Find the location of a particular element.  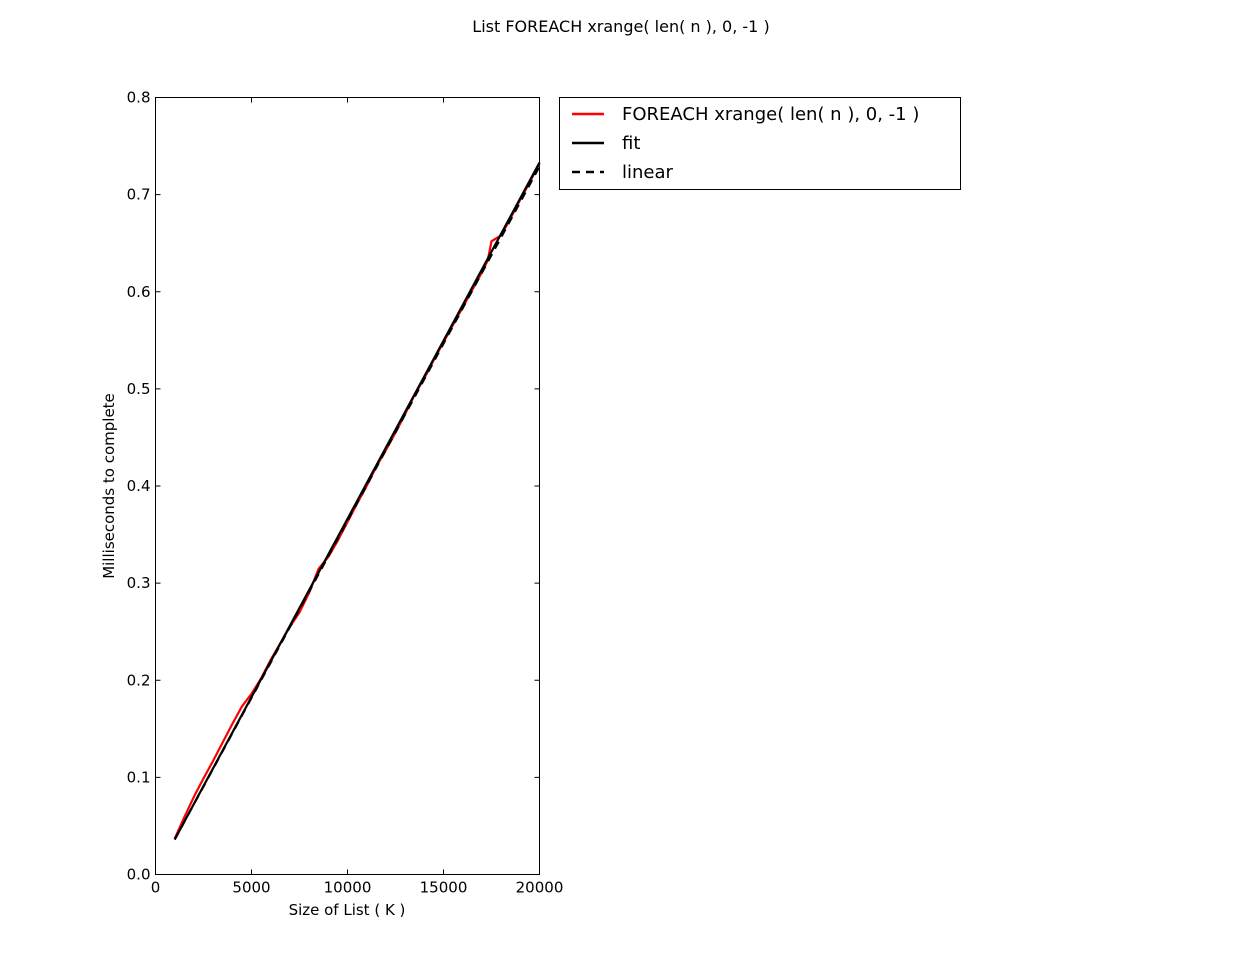

y-tick-label: 0.2 is located at coordinates (139, 680).